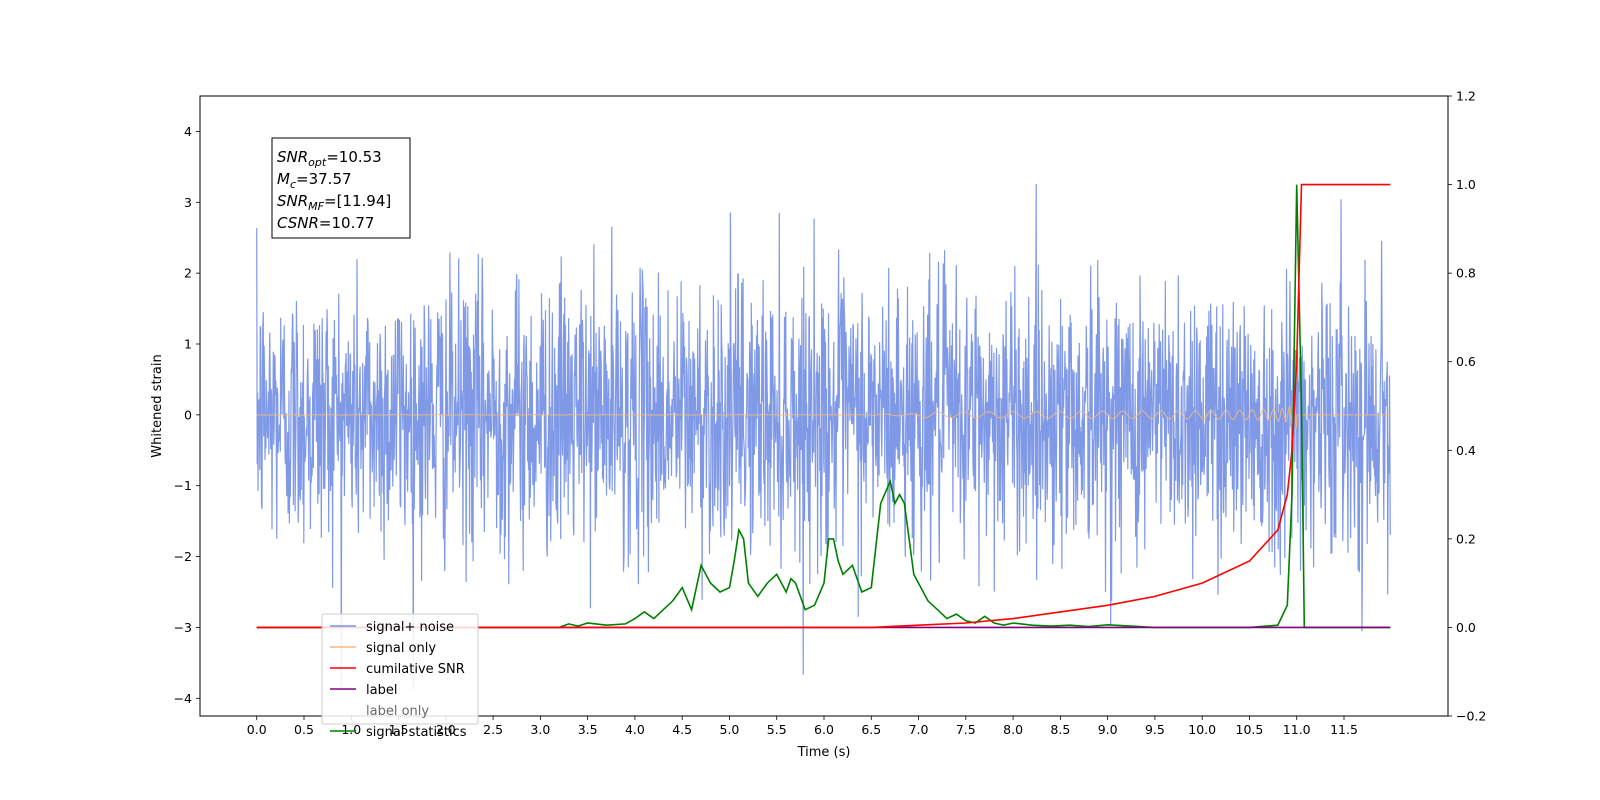 Image resolution: width=1600 pixels, height=800 pixels. What do you see at coordinates (1471, 716) in the screenshot?
I see `y-tick-label-right: −0.2` at bounding box center [1471, 716].